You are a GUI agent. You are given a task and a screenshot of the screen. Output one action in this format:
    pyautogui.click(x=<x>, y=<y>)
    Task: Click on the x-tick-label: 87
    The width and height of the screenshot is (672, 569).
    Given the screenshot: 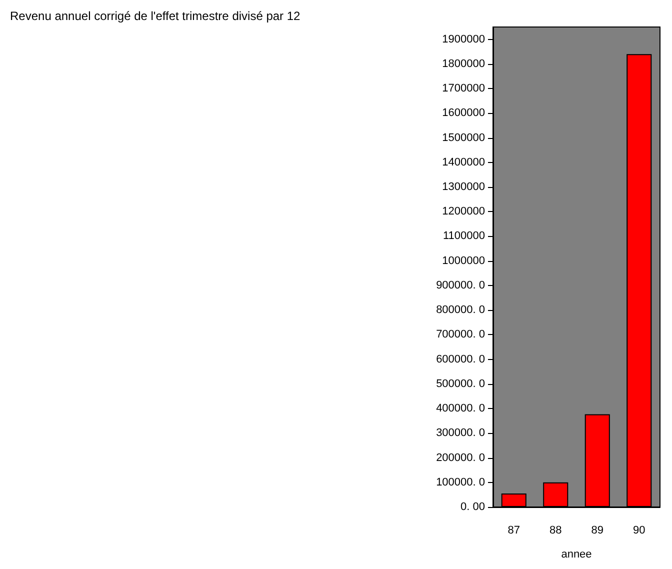 What is the action you would take?
    pyautogui.click(x=514, y=530)
    